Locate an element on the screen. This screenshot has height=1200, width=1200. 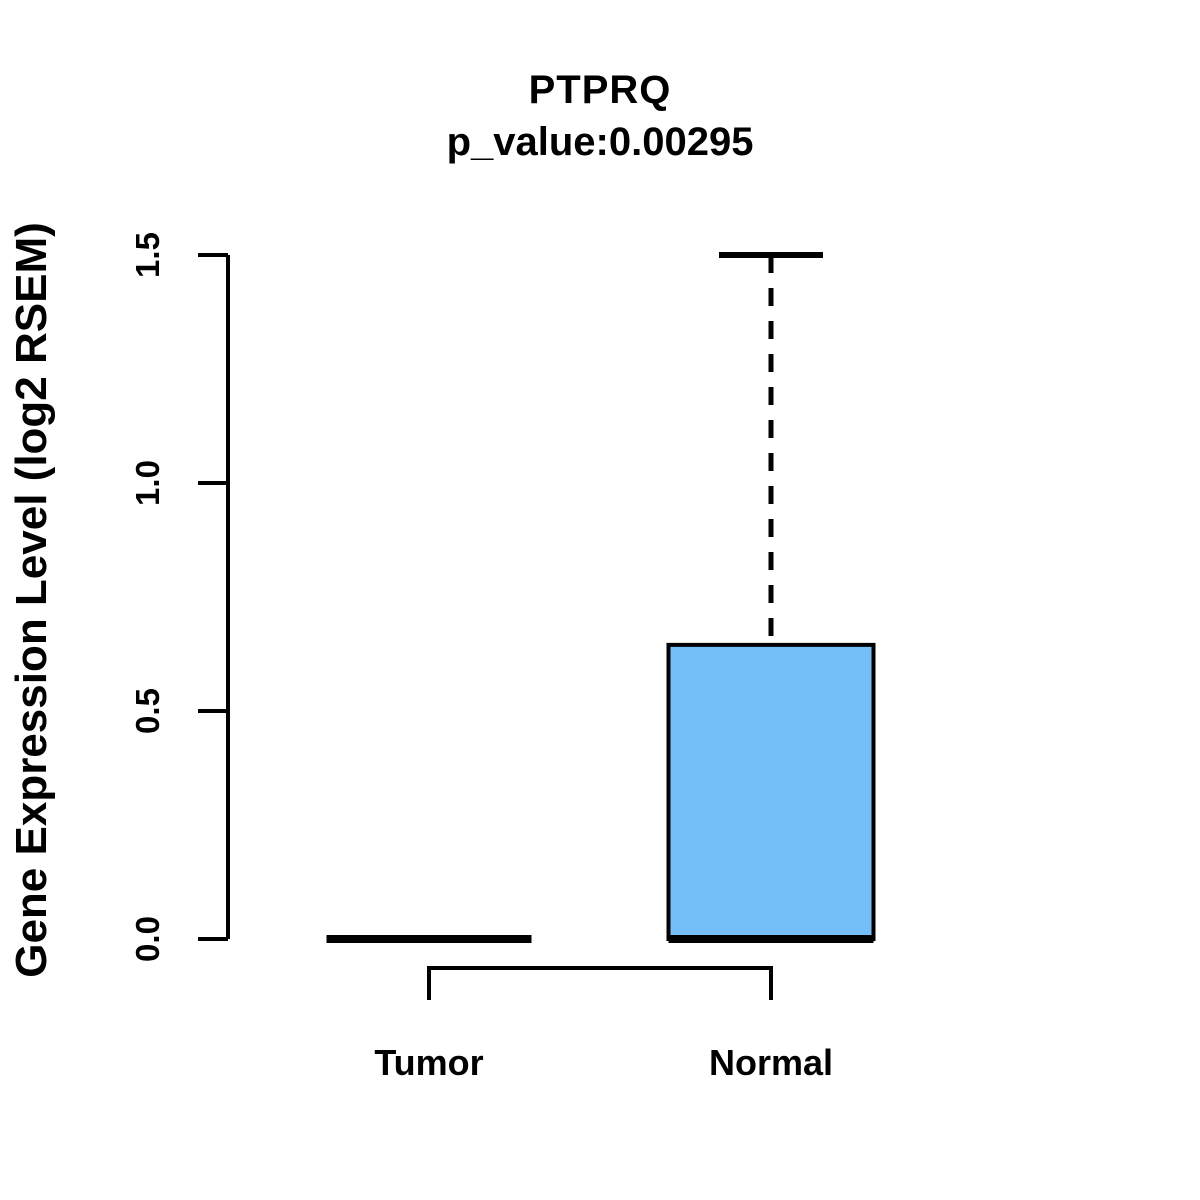
x-axis-group-label-normal: Normal is located at coordinates (771, 1062).